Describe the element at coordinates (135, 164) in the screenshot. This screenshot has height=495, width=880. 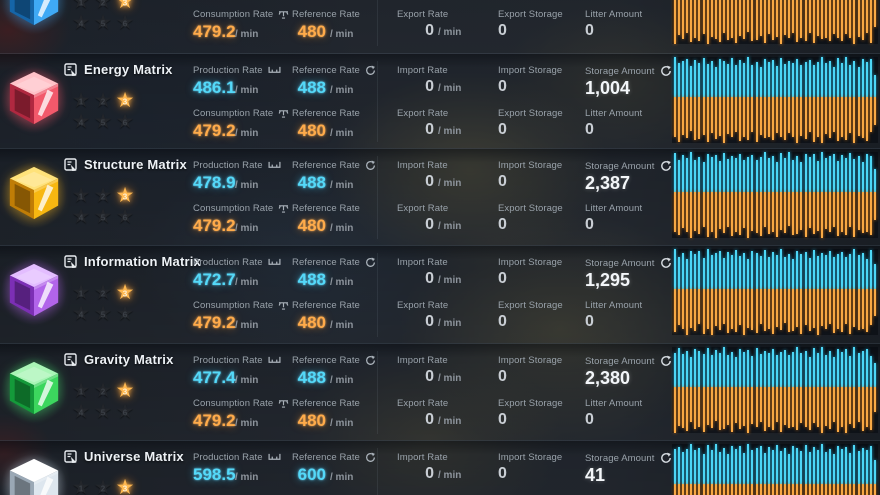
I see `item-name: Structure Matrix` at that location.